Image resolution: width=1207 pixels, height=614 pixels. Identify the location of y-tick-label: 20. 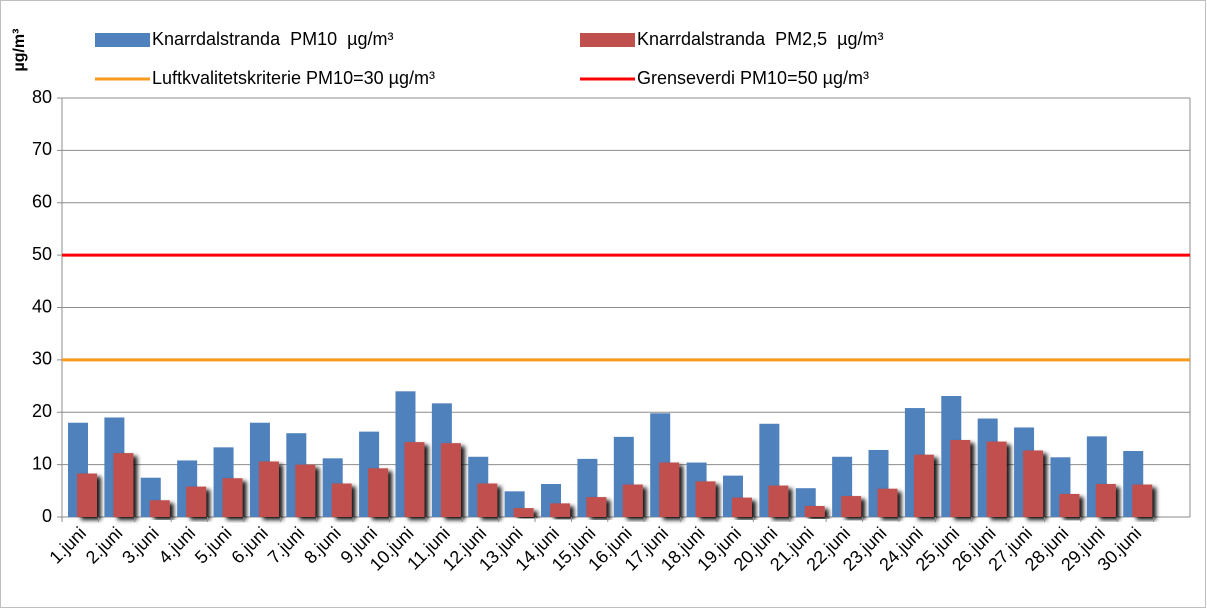
(42, 411).